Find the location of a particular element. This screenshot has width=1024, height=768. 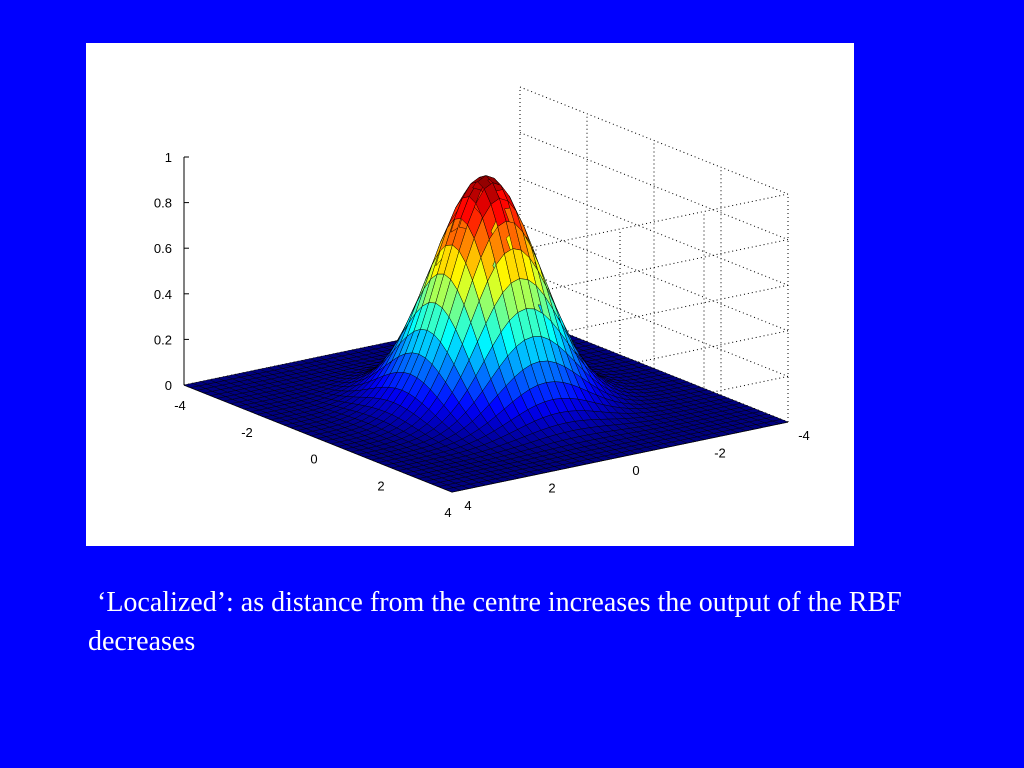

z-tick-label: 0.8 is located at coordinates (163, 203).